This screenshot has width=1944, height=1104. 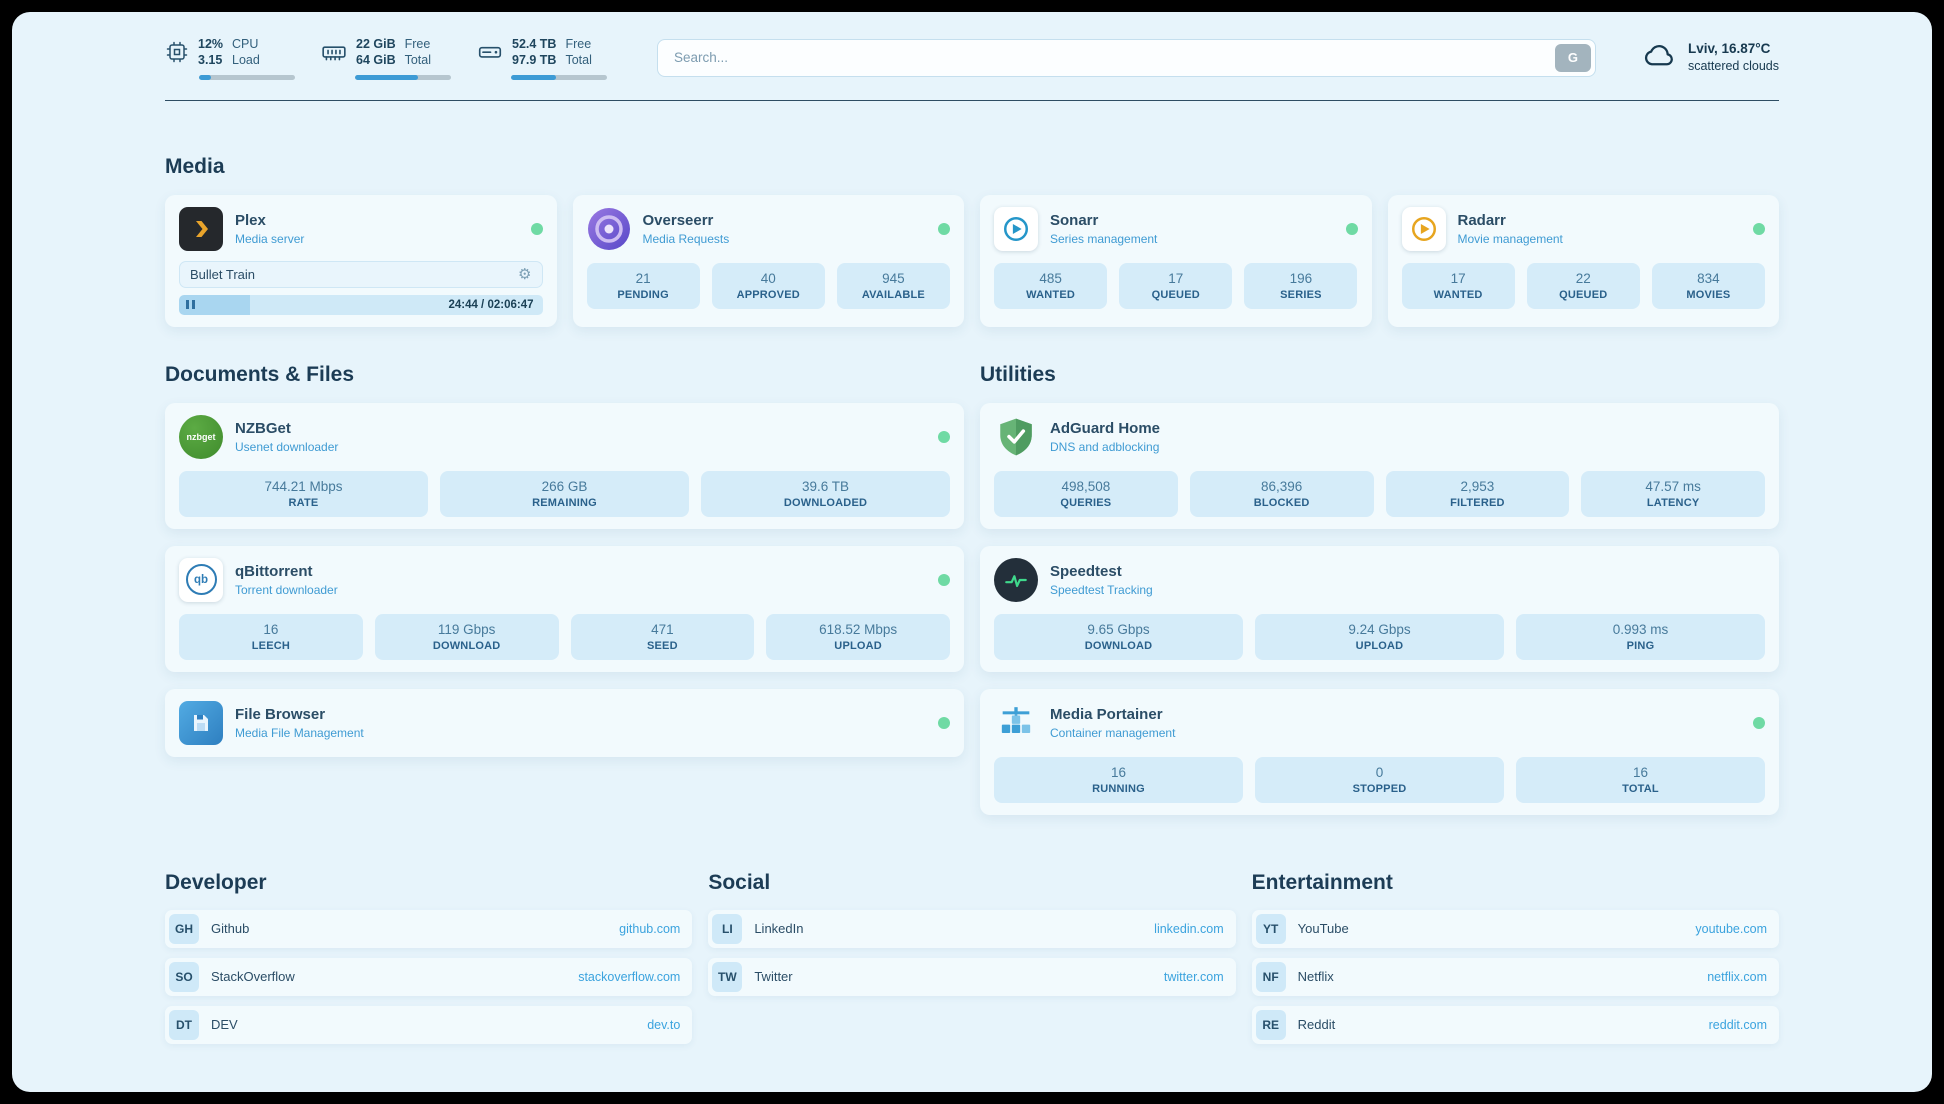 What do you see at coordinates (664, 1024) in the screenshot?
I see `bookmark-url: dev.to` at bounding box center [664, 1024].